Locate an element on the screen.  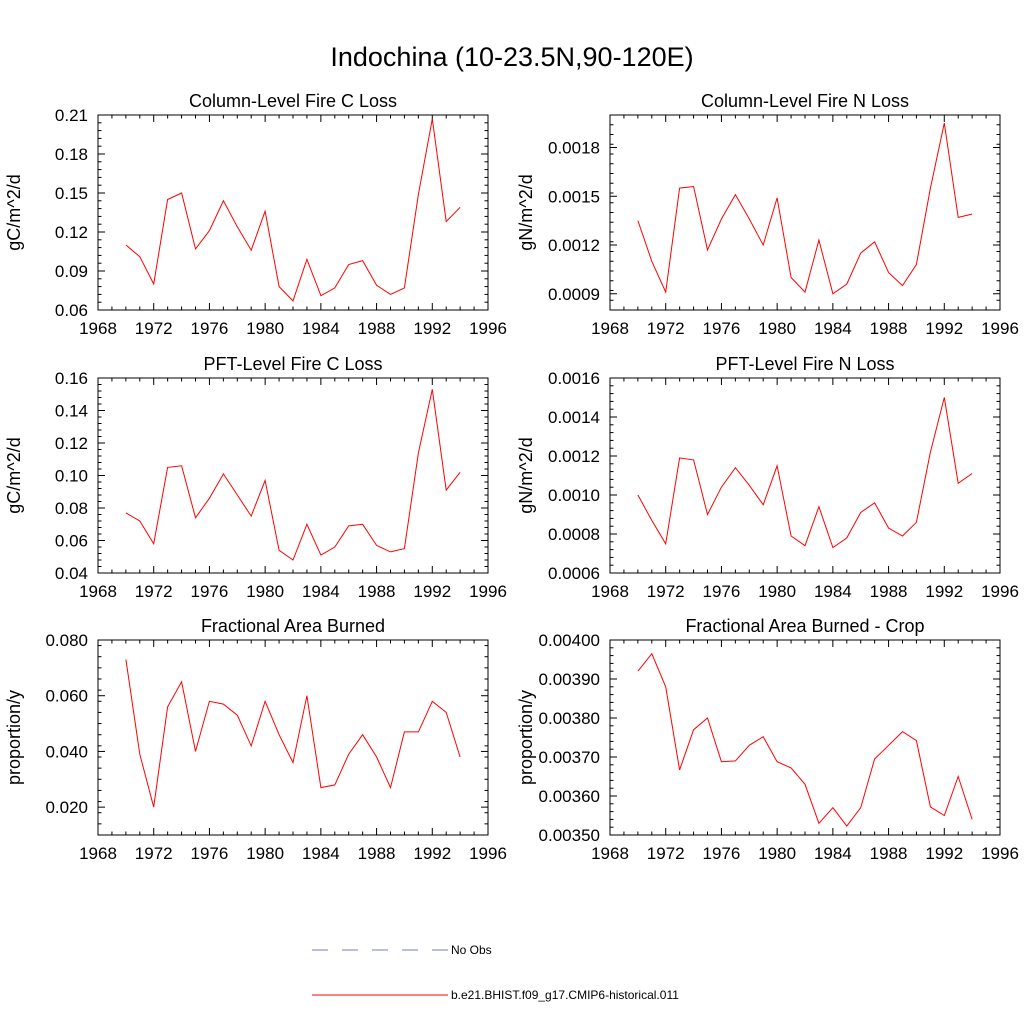
y-tick-label: 0.0009 is located at coordinates (574, 294).